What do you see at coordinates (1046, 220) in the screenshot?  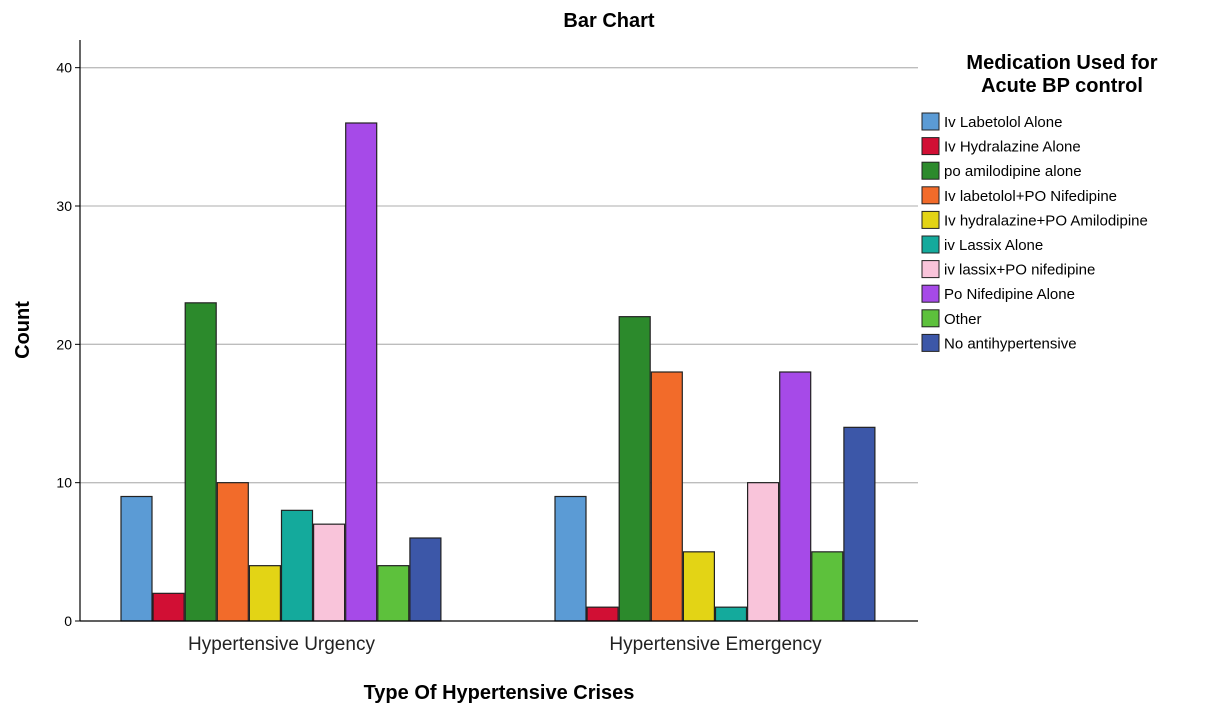 I see `legend-label: Iv hydralazine+PO Amilodipine` at bounding box center [1046, 220].